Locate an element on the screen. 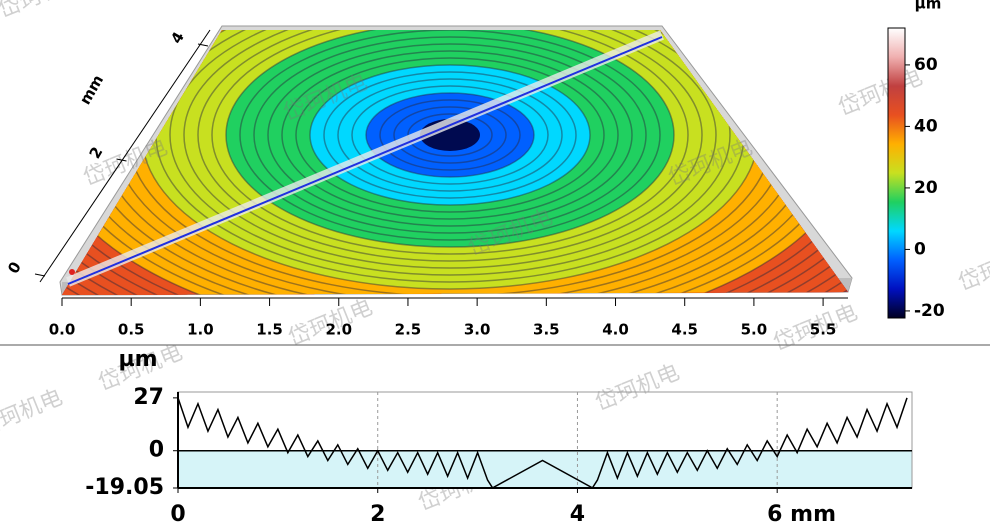 The height and width of the screenshot is (528, 990). y-axis-label: µm is located at coordinates (137, 359).